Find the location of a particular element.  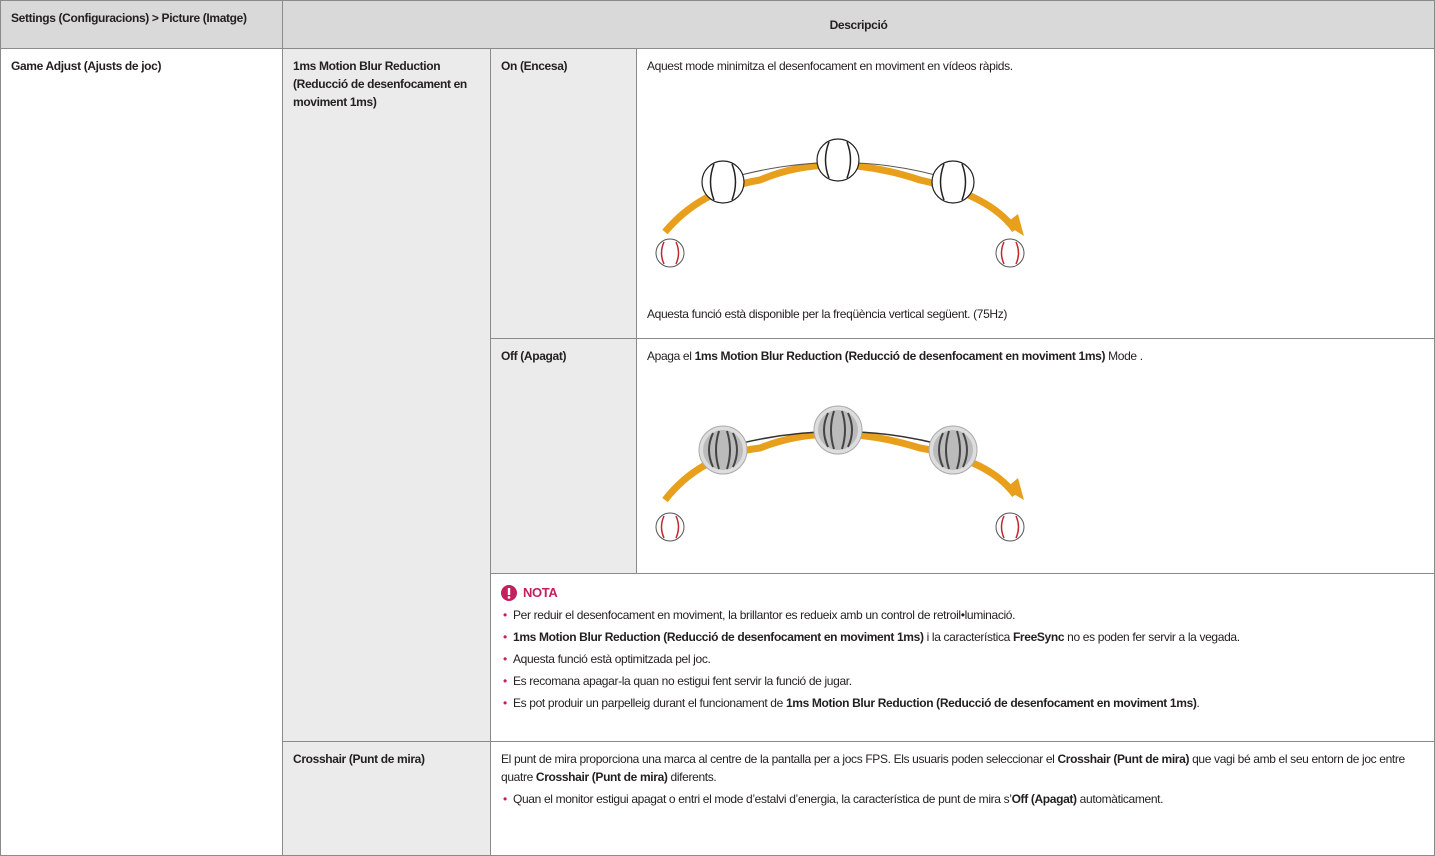

text-run: diferents. is located at coordinates (692, 777).